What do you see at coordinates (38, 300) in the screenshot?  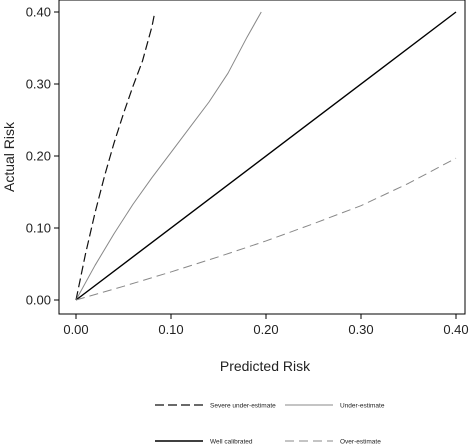 I see `y-tick-label: 0.00` at bounding box center [38, 300].